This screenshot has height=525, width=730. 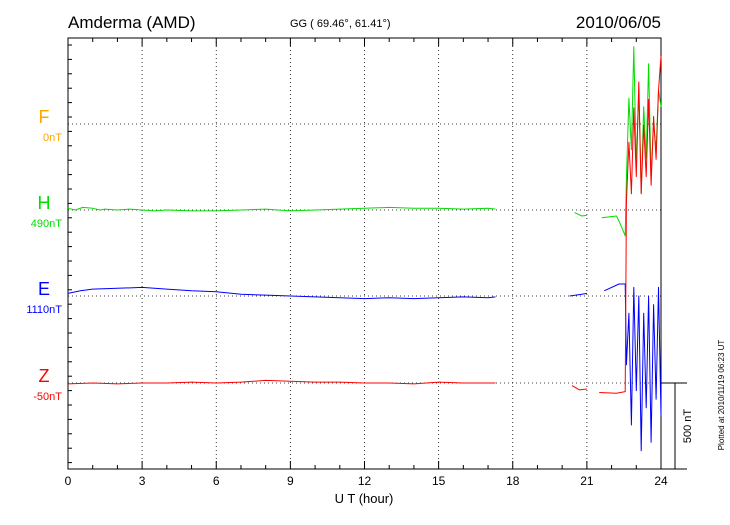 What do you see at coordinates (44, 255) in the screenshot?
I see `component-labels: F 0nT H 490nT E 1110nT Z -50nT` at bounding box center [44, 255].